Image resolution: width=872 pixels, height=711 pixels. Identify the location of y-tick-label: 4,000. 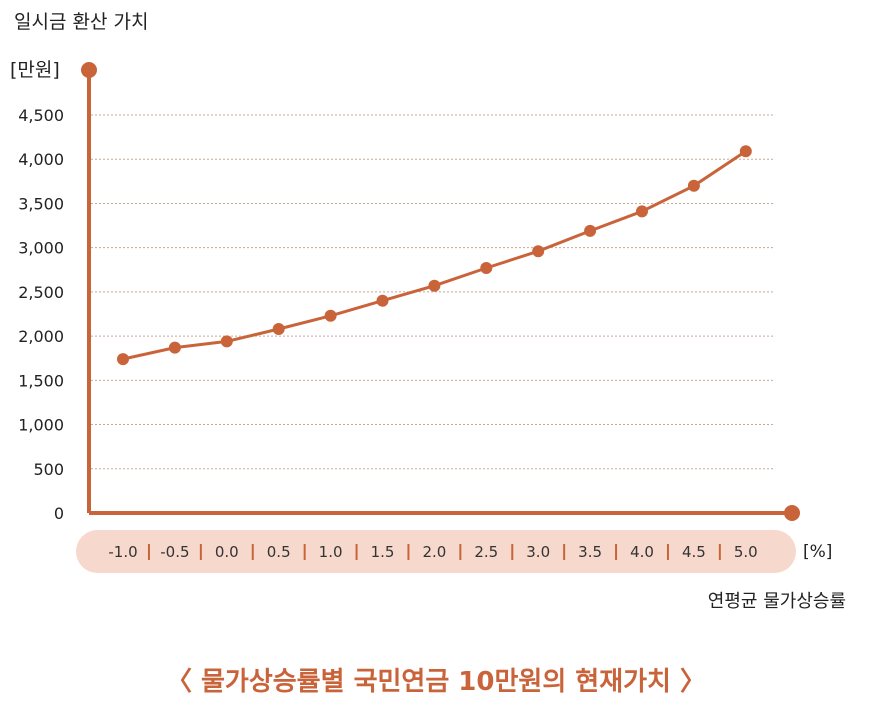
(41, 159).